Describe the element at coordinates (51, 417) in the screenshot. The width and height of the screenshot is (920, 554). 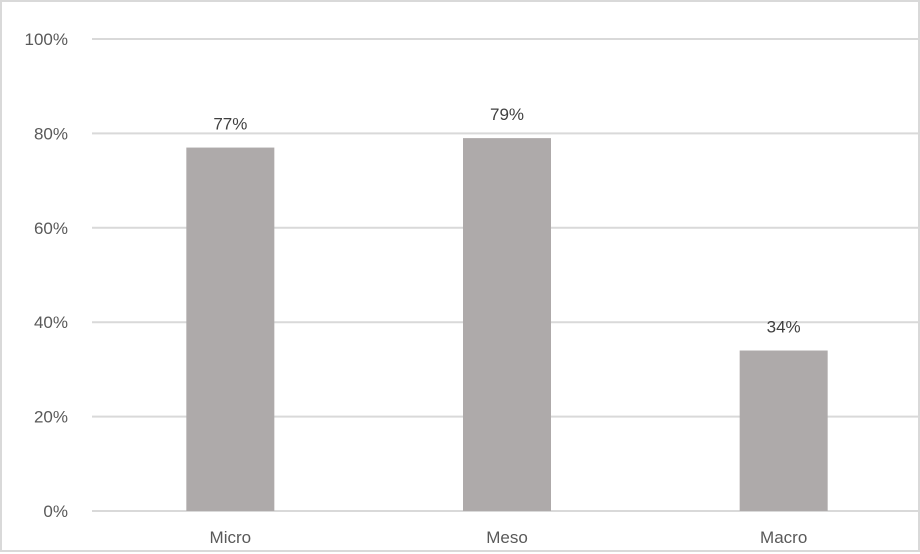
I see `y-tick-label: 20%` at that location.